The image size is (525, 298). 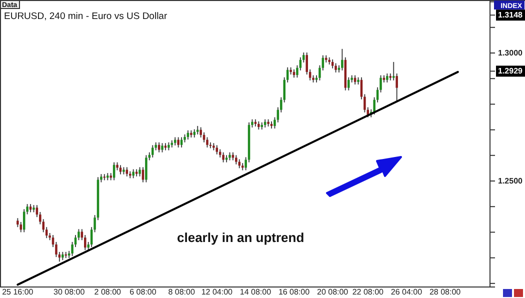 What do you see at coordinates (108, 292) in the screenshot?
I see `x-tick-label: 2 08:00` at bounding box center [108, 292].